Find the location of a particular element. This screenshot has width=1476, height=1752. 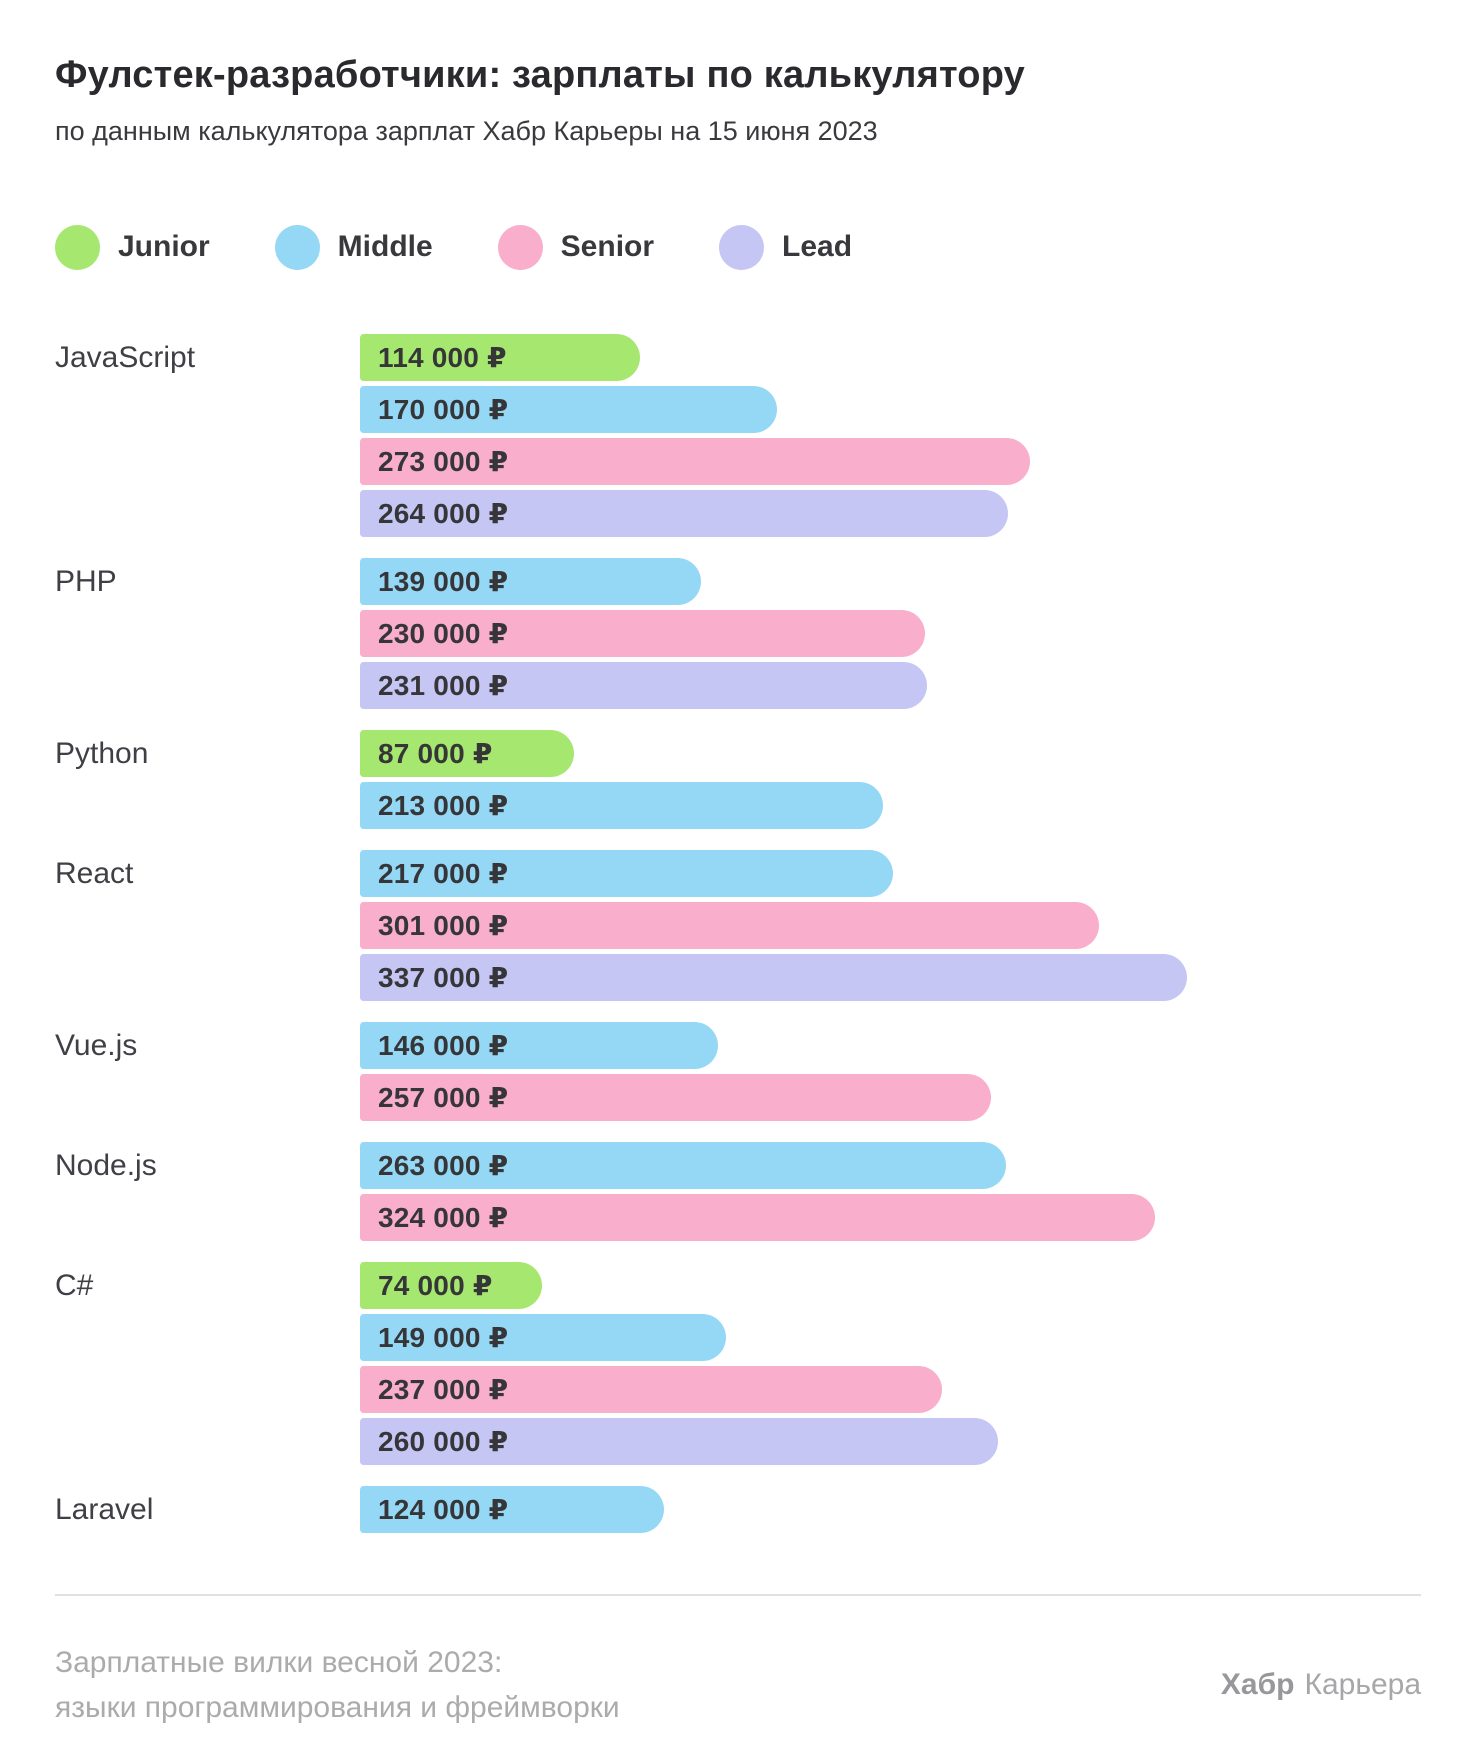

legend-item-middle: Middle is located at coordinates (353, 247).